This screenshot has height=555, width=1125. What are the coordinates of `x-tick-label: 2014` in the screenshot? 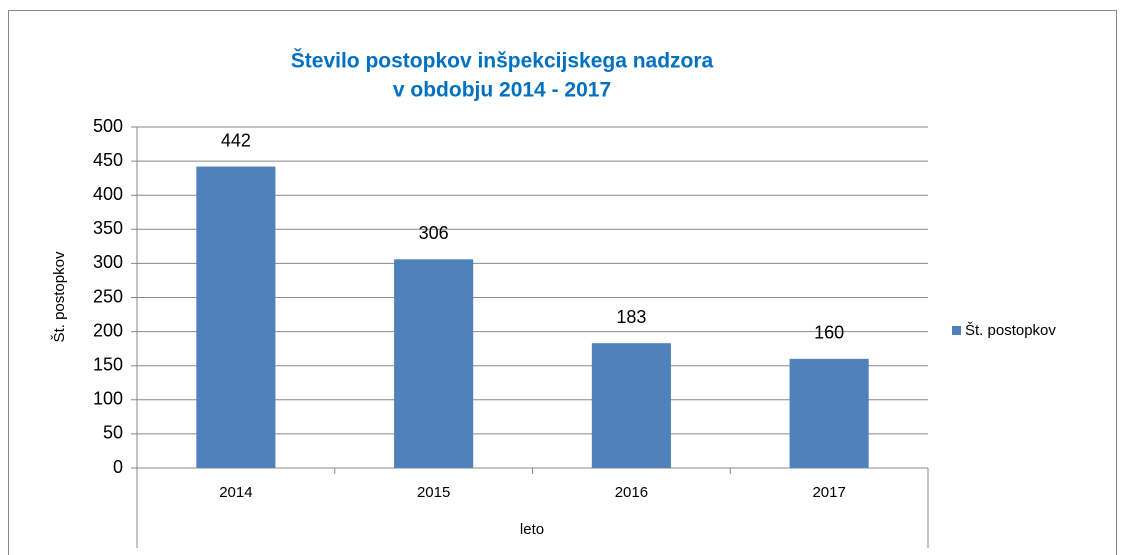 It's located at (235, 492).